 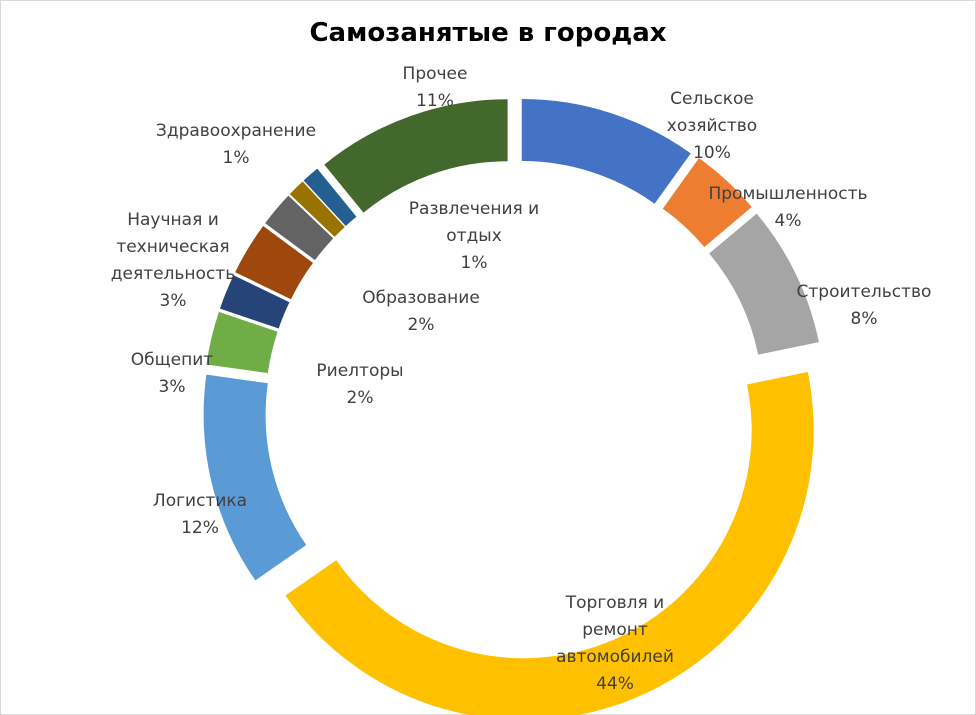 What do you see at coordinates (488, 33) in the screenshot?
I see `chart-title: Самозанятые в городах` at bounding box center [488, 33].